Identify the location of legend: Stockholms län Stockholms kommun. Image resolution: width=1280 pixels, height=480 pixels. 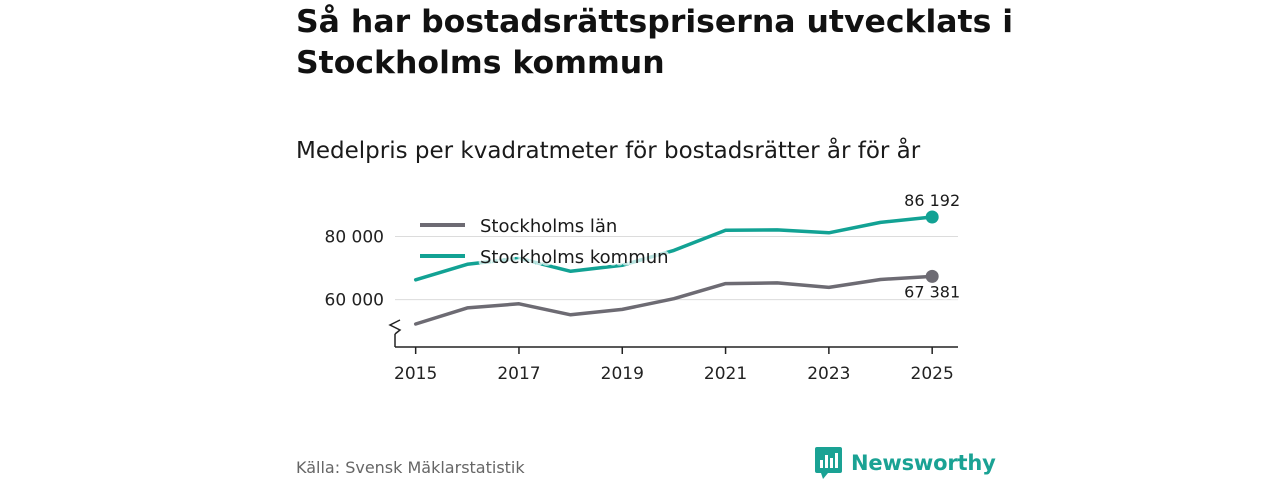
(545, 242).